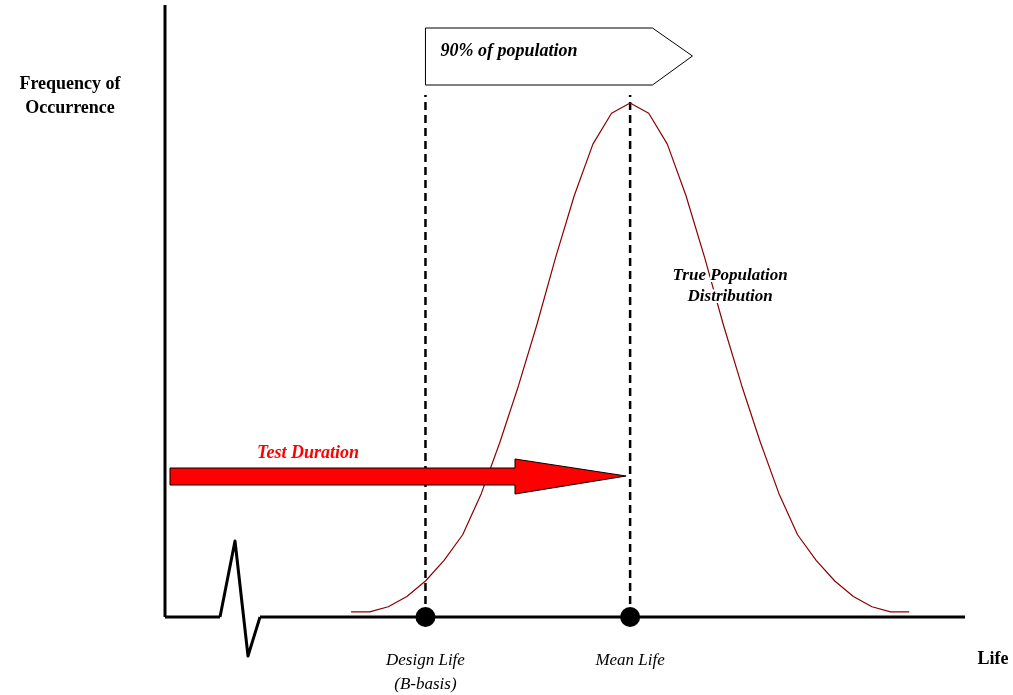 This screenshot has height=695, width=1013. I want to click on annotation: Test Duration, so click(308, 452).